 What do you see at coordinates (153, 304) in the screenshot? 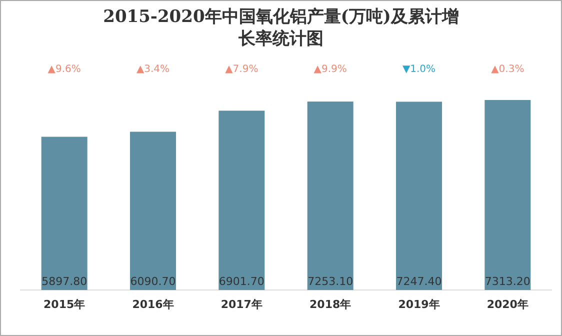
I see `x-tick-label: 2016年` at bounding box center [153, 304].